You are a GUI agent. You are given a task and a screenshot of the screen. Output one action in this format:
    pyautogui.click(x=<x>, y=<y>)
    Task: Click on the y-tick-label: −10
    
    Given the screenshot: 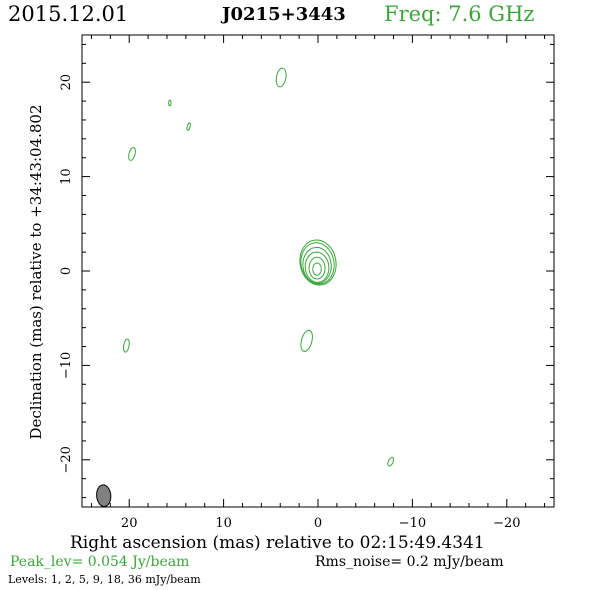 What is the action you would take?
    pyautogui.click(x=66, y=365)
    